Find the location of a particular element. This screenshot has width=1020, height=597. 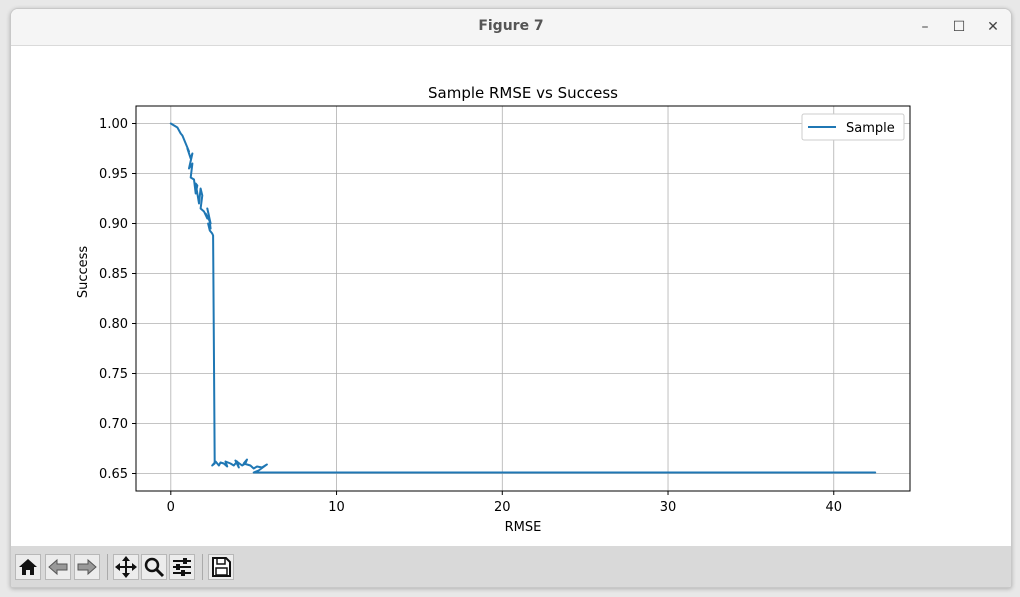

chart-title: Sample RMSE vs Success is located at coordinates (523, 93).